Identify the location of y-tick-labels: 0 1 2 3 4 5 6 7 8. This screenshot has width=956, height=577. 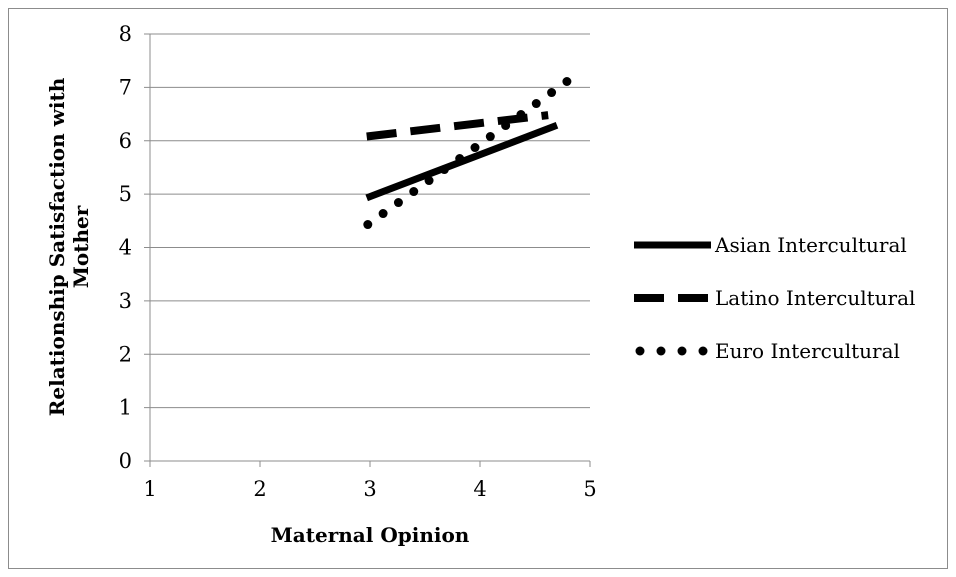
(125, 247).